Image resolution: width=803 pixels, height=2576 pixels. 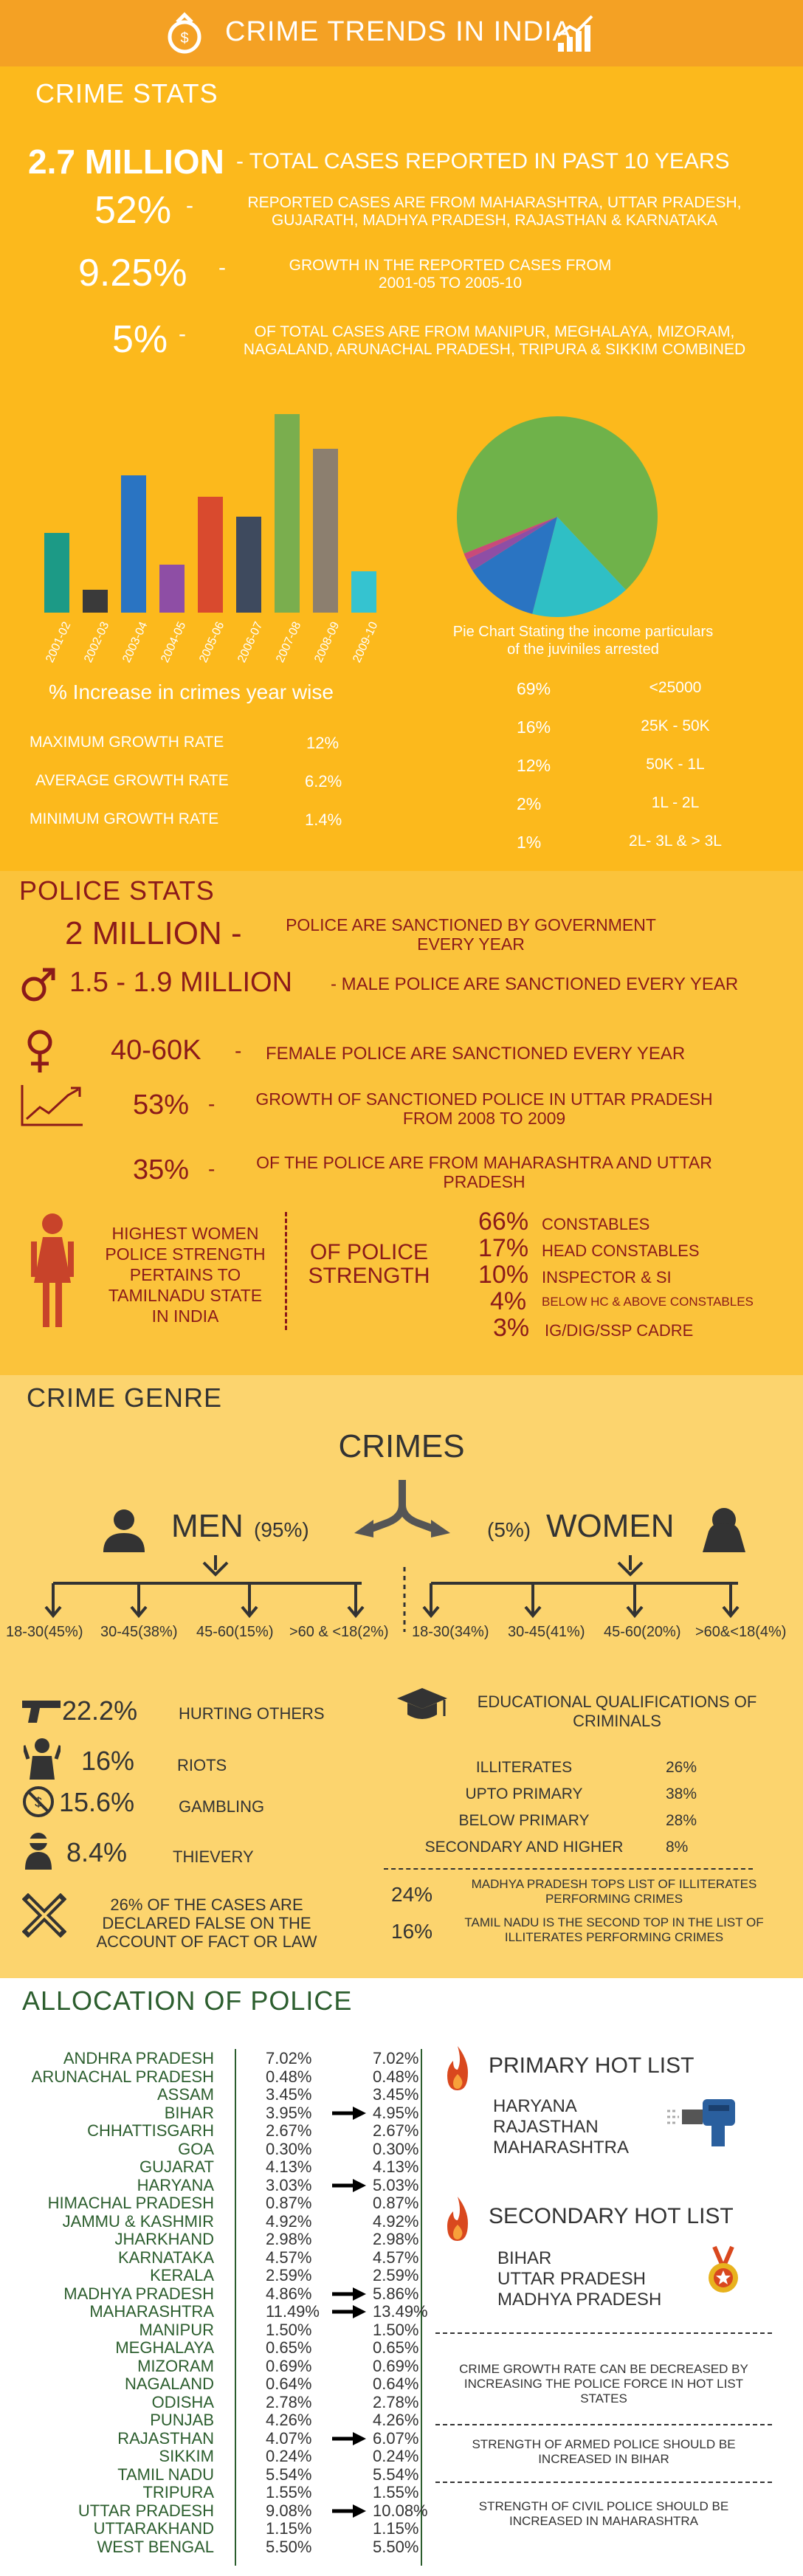 I want to click on graduation-cap-icon, so click(x=422, y=1703).